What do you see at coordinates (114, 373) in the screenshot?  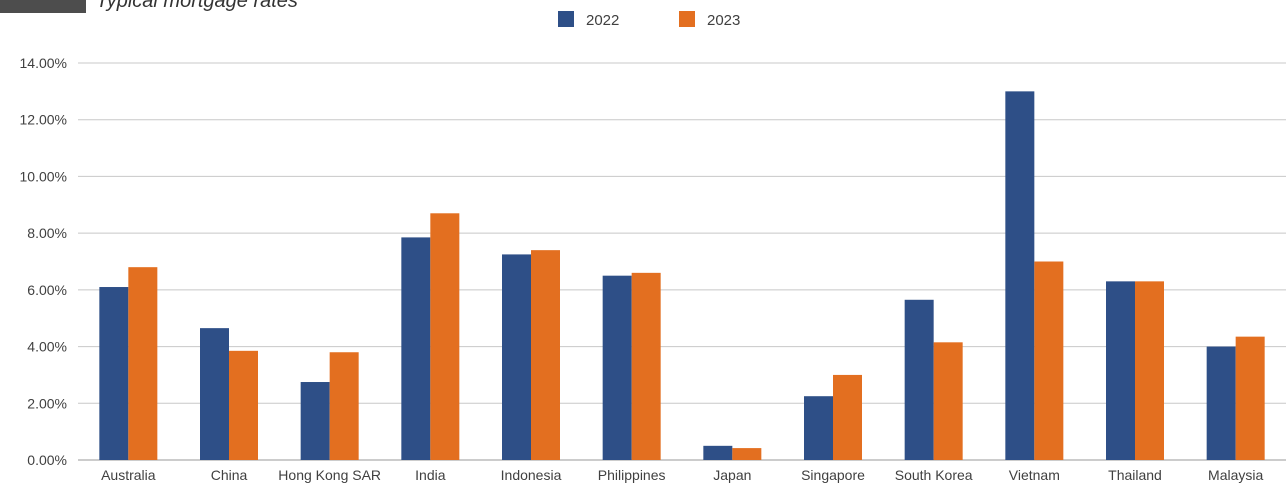 I see `bar-2022-australia` at bounding box center [114, 373].